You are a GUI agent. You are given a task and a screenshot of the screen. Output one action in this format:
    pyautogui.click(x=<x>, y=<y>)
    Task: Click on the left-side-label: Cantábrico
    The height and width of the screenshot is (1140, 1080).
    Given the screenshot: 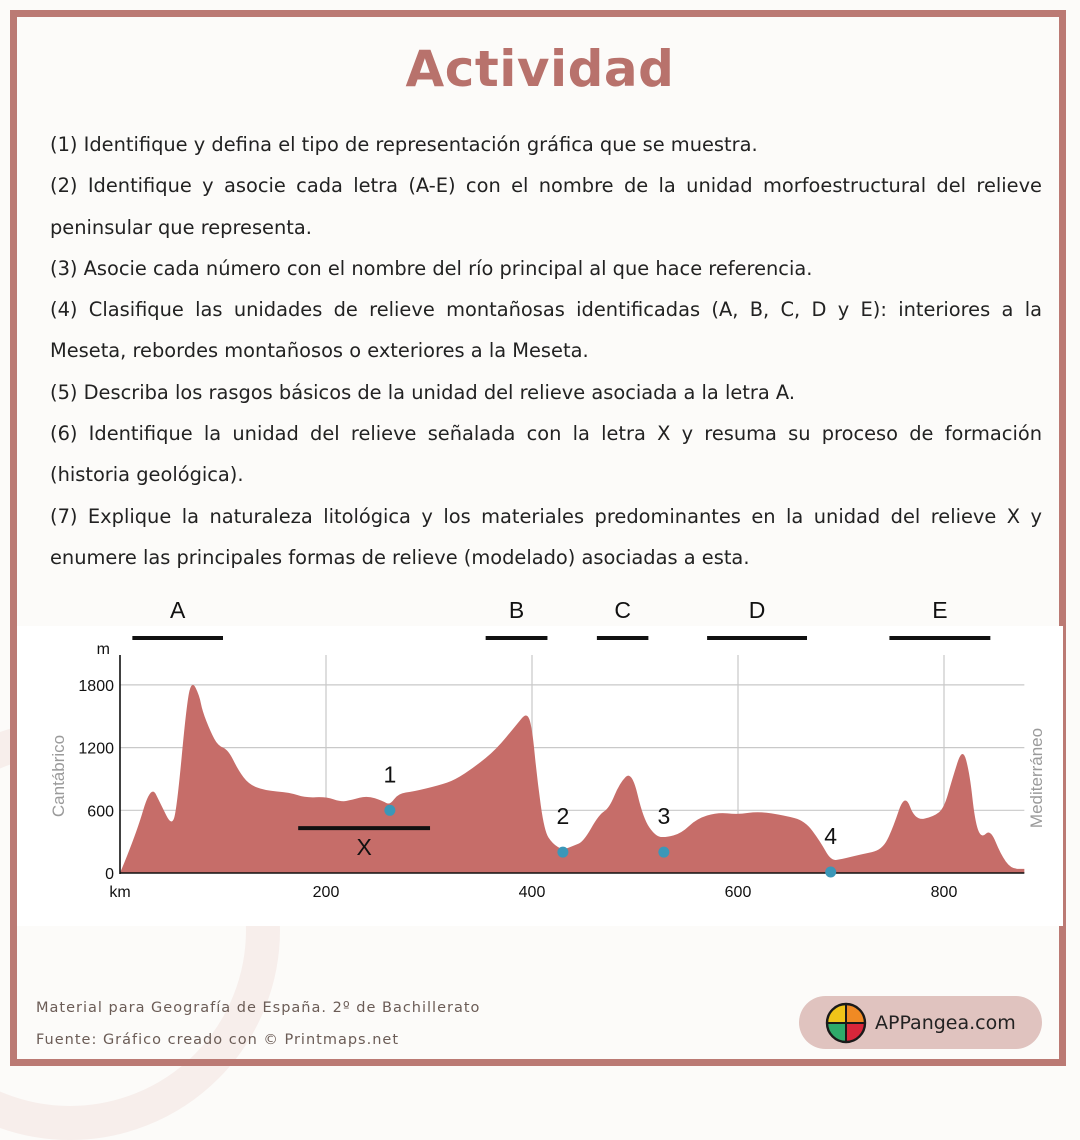 What is the action you would take?
    pyautogui.click(x=58, y=776)
    